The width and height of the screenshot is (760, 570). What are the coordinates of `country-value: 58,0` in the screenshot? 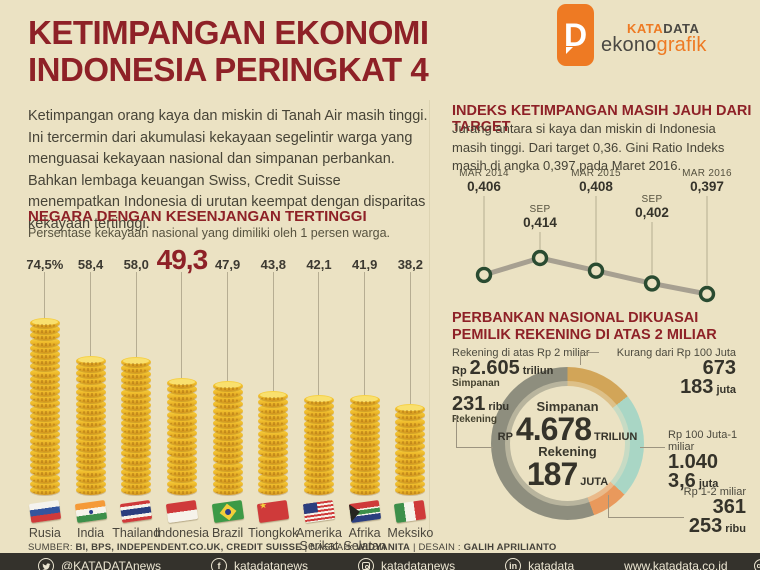 It's located at (136, 264).